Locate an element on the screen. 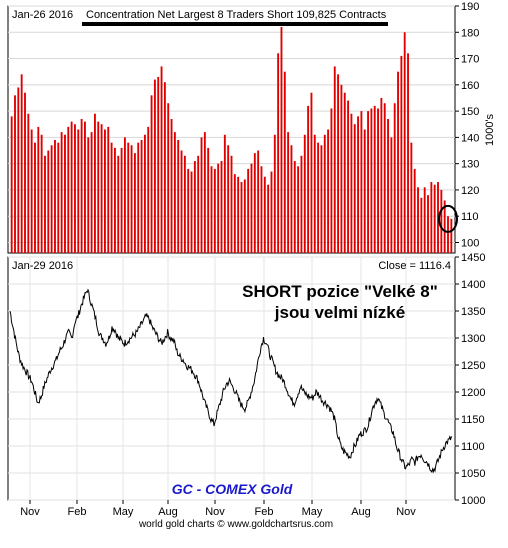  close-label: Close = 1116.4 is located at coordinates (414, 266).